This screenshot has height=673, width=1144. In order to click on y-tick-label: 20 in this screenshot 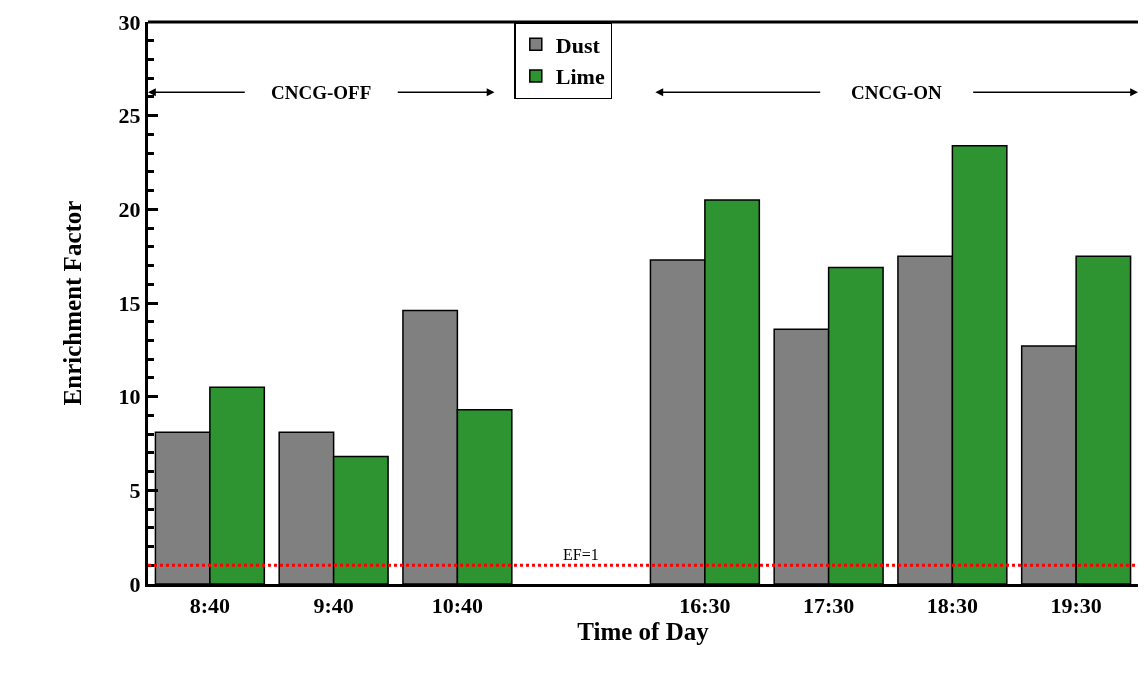, I will do `click(129, 210)`.